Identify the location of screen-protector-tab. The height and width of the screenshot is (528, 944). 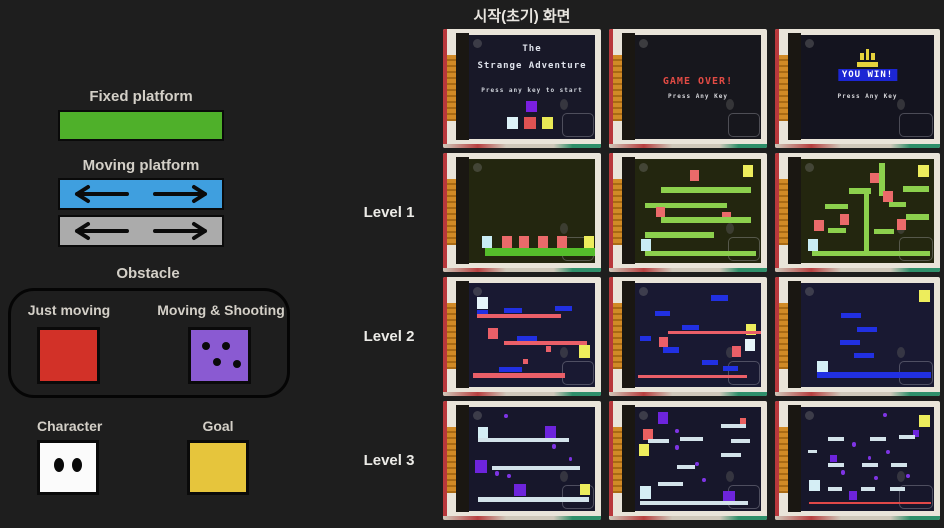
(915, 497).